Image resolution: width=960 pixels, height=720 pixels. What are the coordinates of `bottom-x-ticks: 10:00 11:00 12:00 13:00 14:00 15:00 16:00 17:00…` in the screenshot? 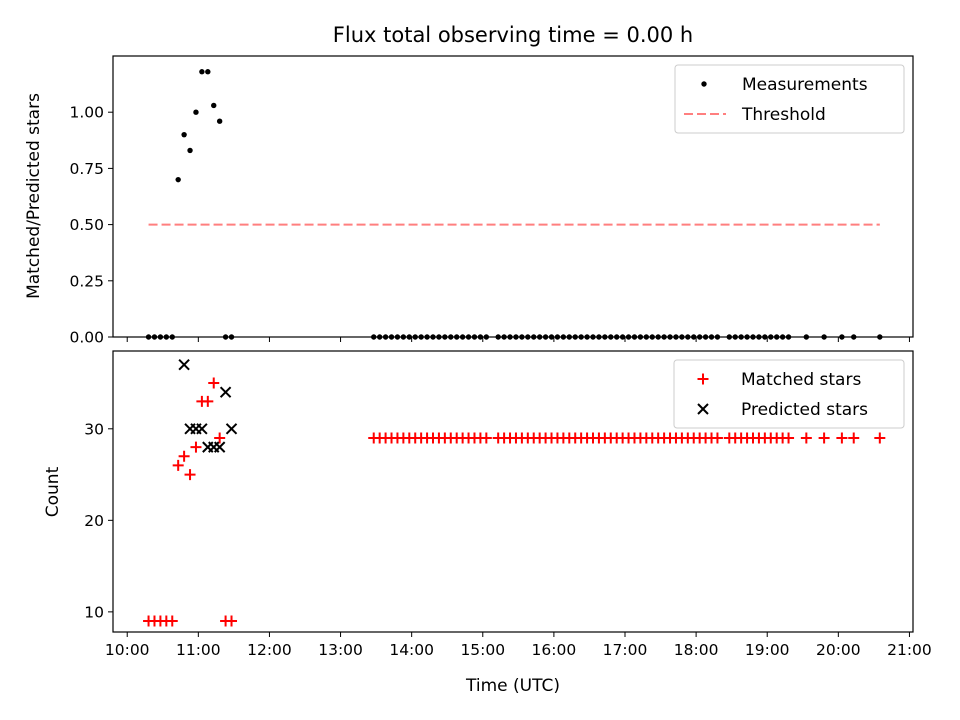 It's located at (518, 645).